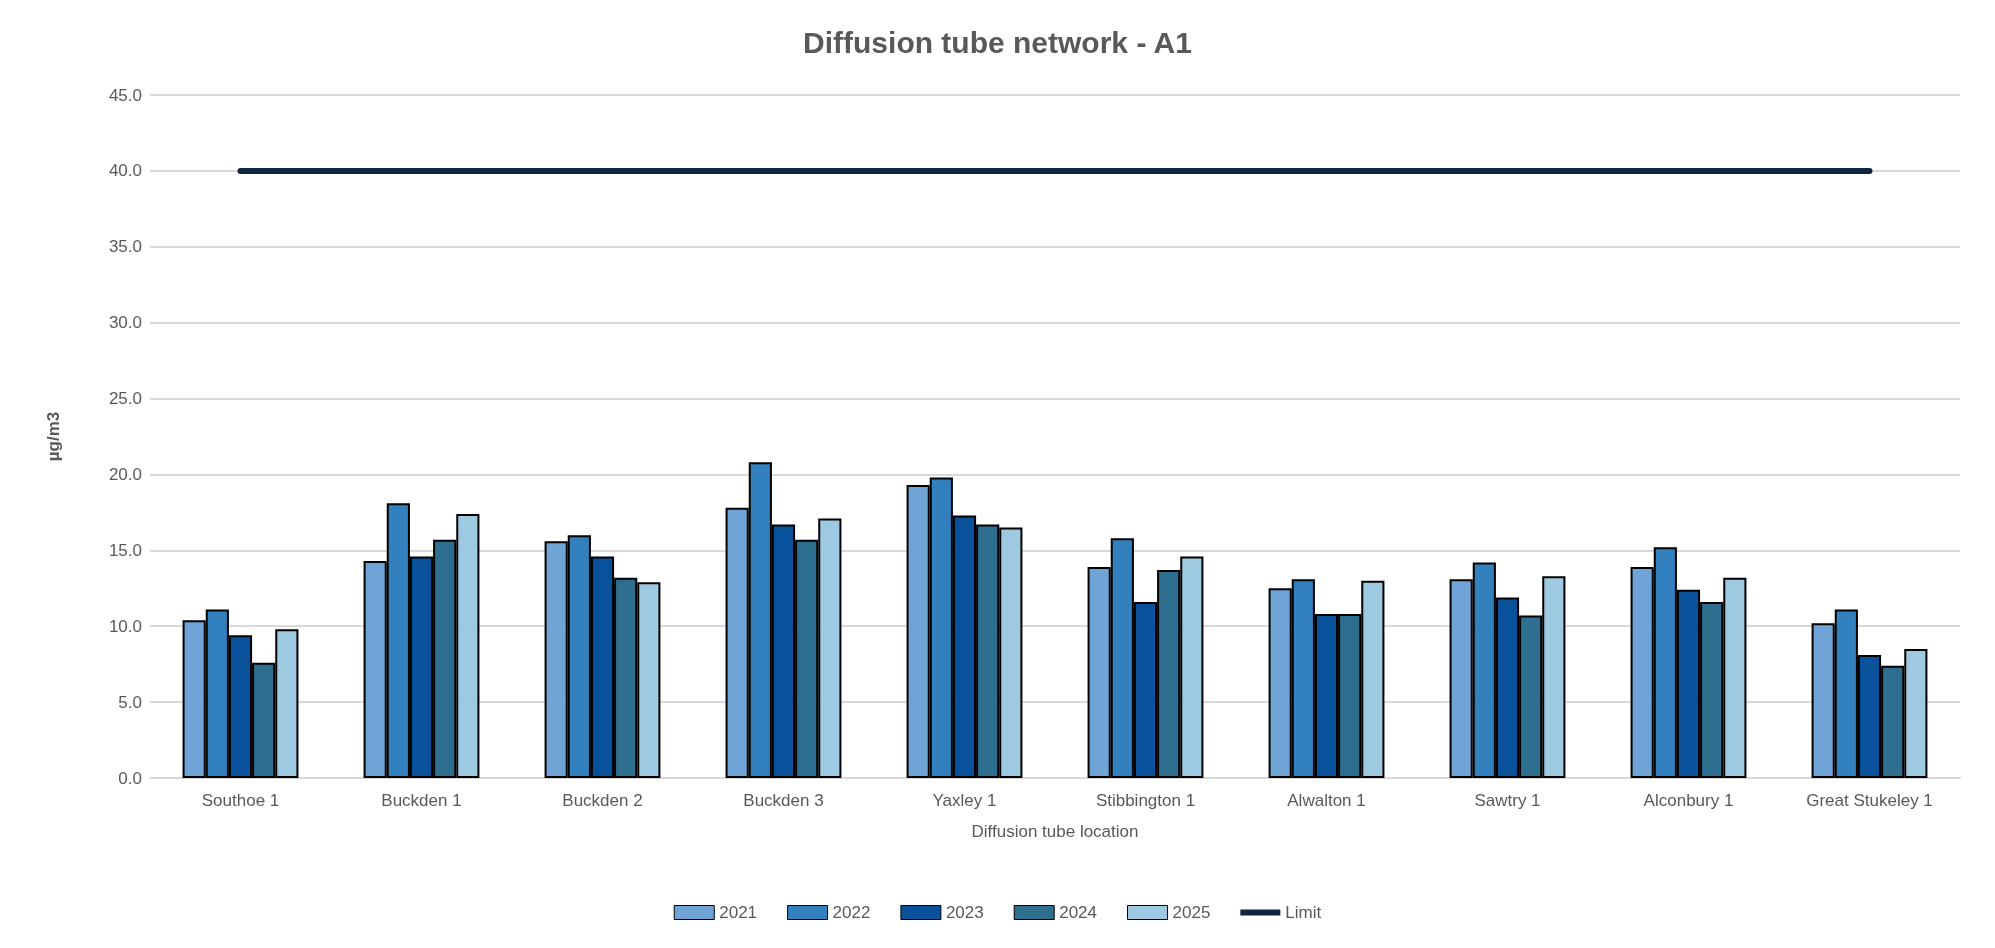 This screenshot has width=1995, height=948. I want to click on y-tick-label: 5.0, so click(130, 702).